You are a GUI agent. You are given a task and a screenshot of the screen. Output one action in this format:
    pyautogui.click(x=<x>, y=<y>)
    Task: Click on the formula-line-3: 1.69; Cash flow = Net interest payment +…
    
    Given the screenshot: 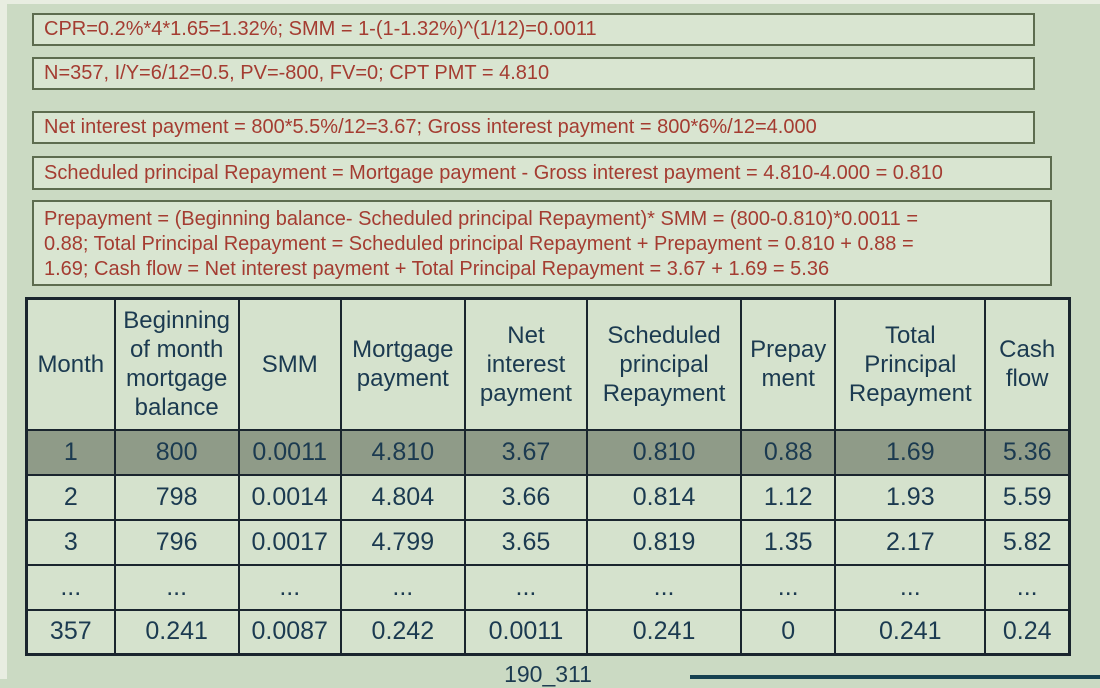 What is the action you would take?
    pyautogui.click(x=437, y=269)
    